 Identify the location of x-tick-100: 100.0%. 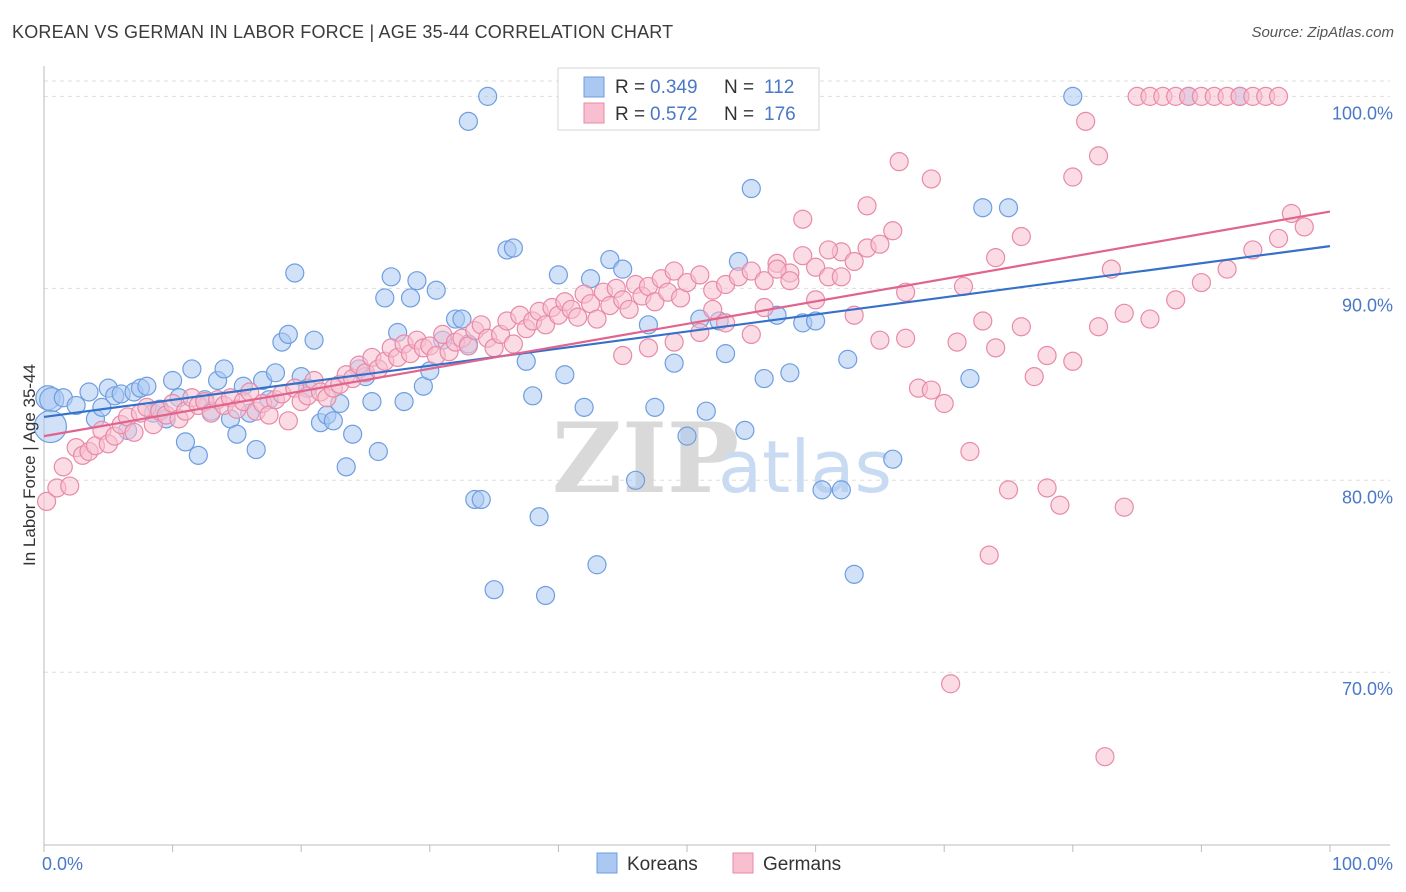
(1362, 864).